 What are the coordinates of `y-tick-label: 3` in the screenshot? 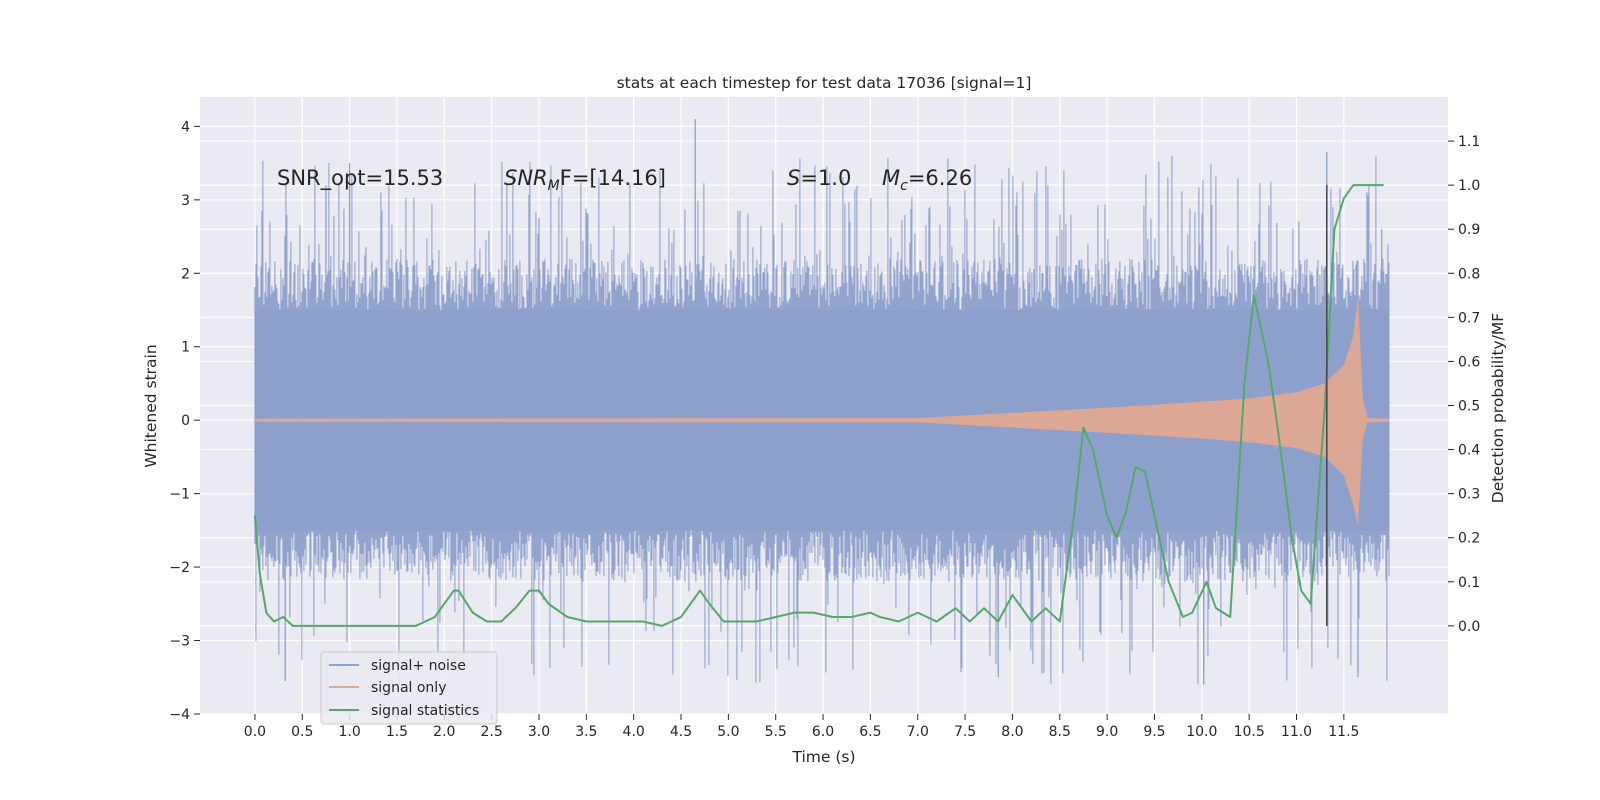 It's located at (185, 201).